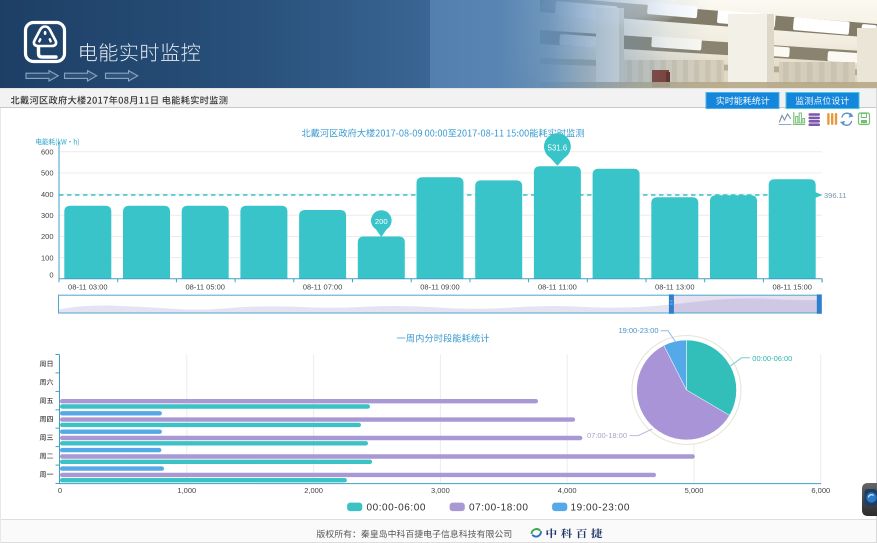 Image resolution: width=877 pixels, height=543 pixels. I want to click on svg-text: 08-11 15:00, so click(791, 286).